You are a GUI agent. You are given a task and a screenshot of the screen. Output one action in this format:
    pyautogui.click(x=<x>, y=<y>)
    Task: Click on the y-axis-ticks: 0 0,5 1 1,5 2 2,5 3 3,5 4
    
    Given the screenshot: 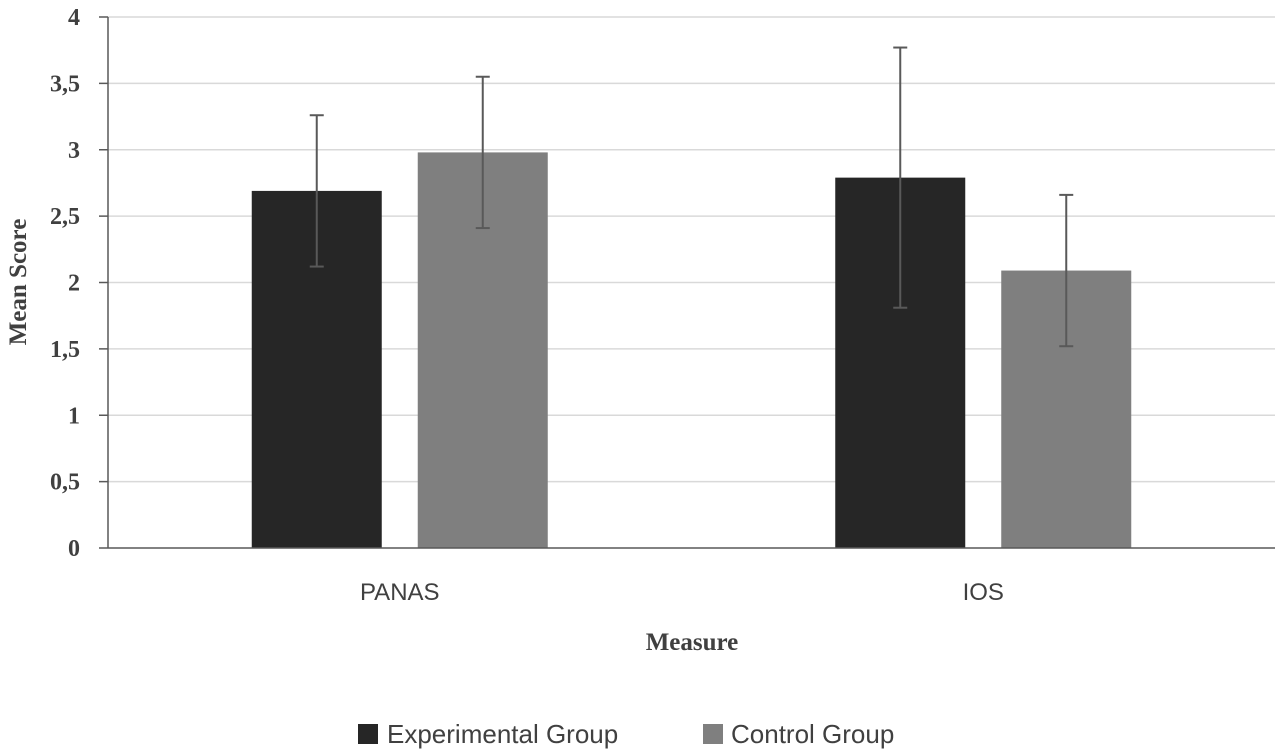 What is the action you would take?
    pyautogui.click(x=79, y=283)
    